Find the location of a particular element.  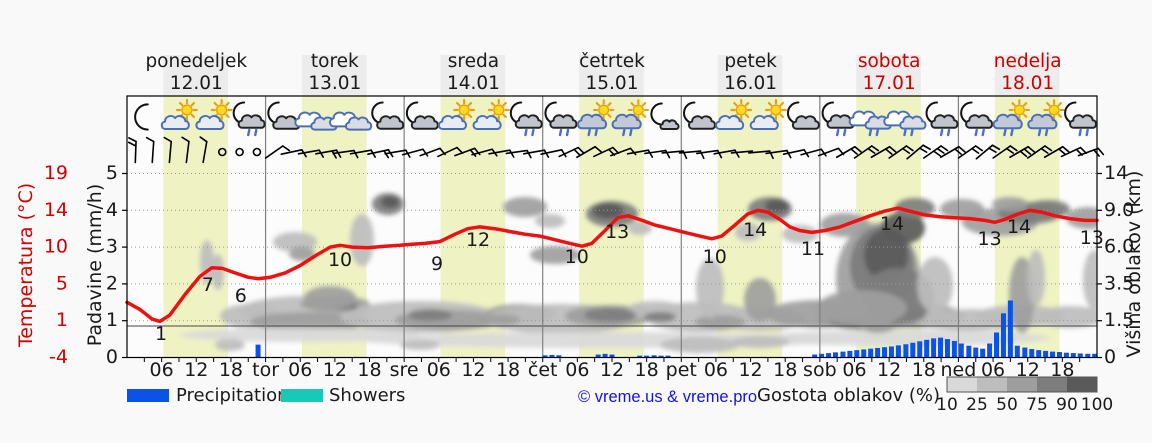

day-name: nedelja is located at coordinates (1028, 61).